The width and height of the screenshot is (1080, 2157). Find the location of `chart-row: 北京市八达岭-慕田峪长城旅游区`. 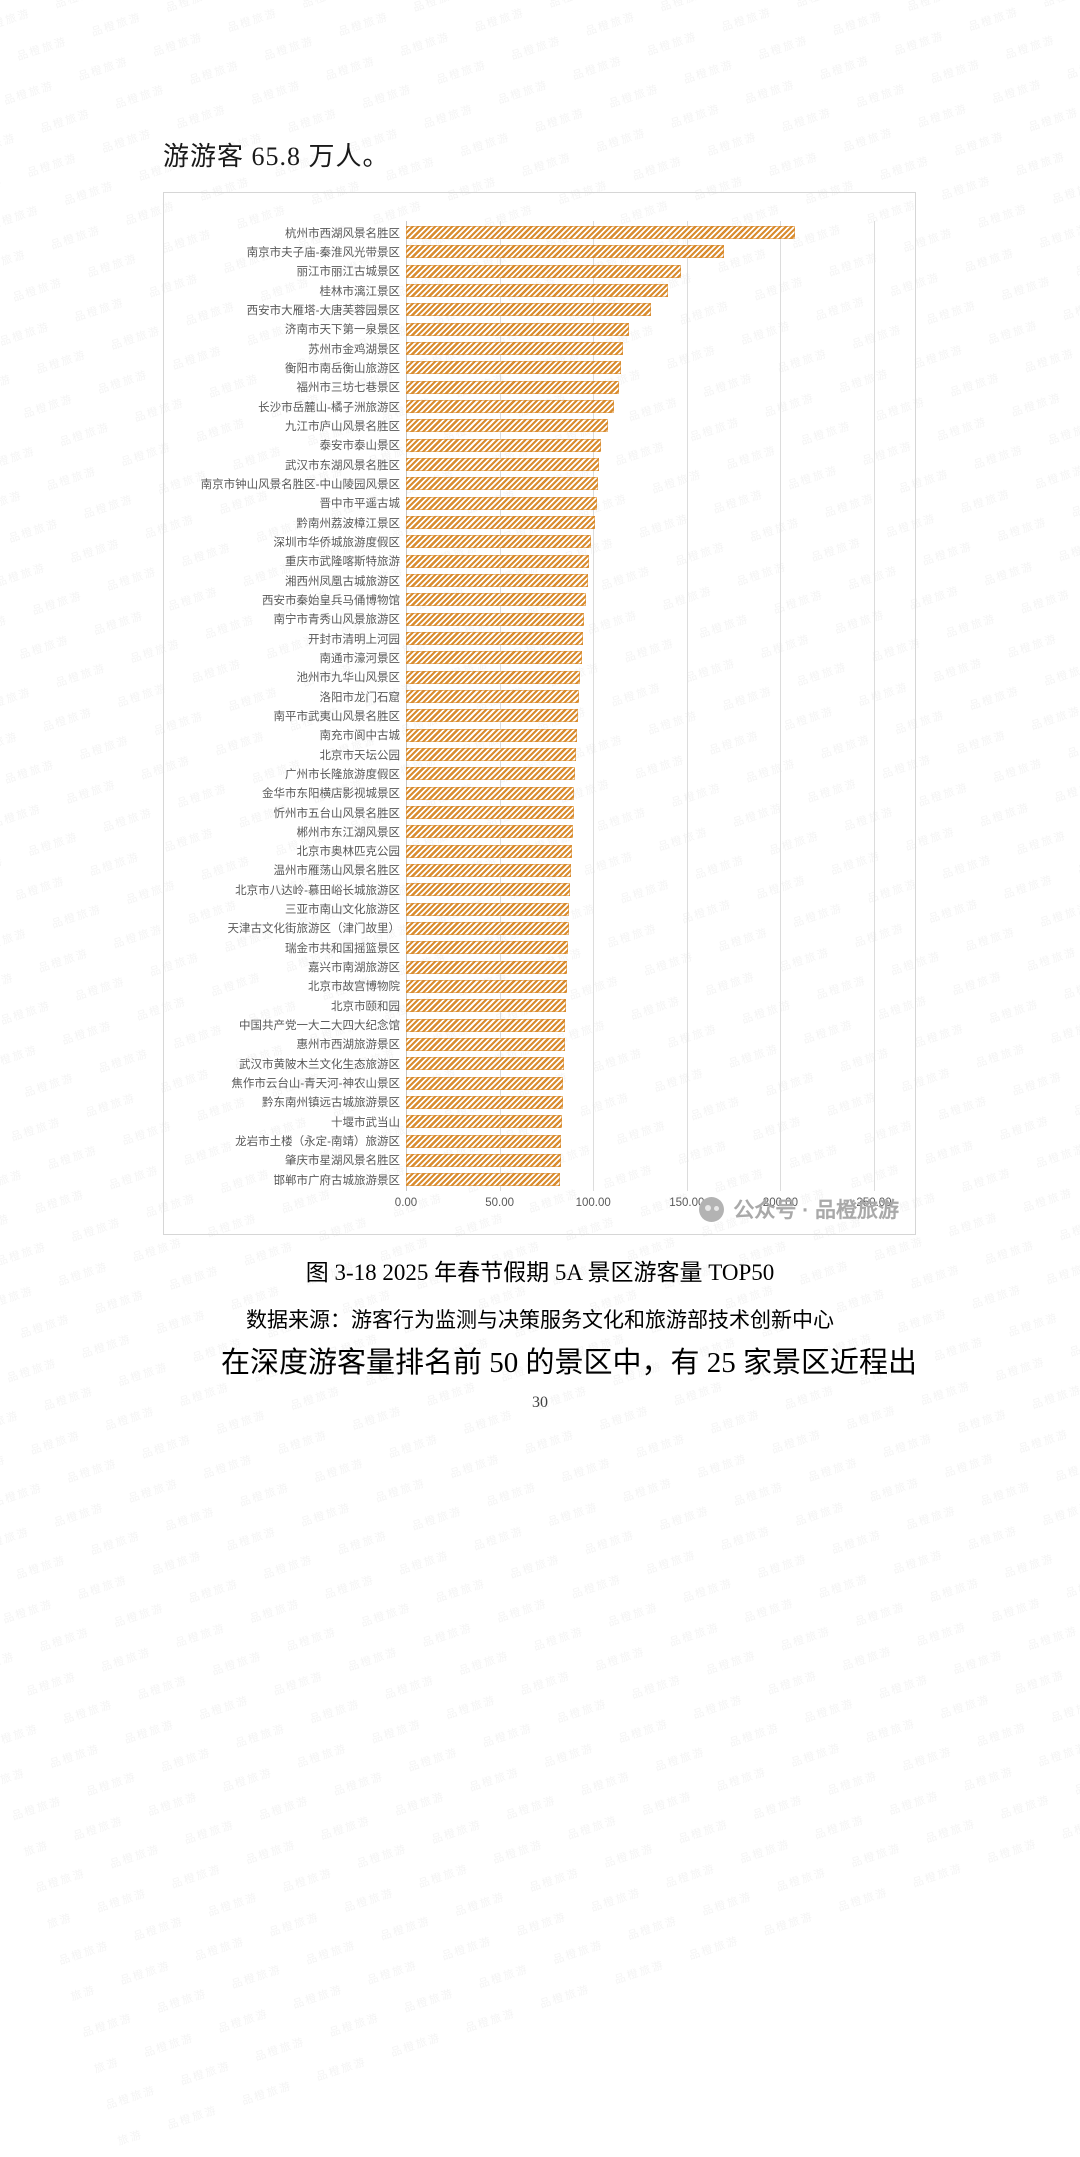

chart-row: 北京市八达岭-慕田峪长城旅游区 is located at coordinates (519, 889).